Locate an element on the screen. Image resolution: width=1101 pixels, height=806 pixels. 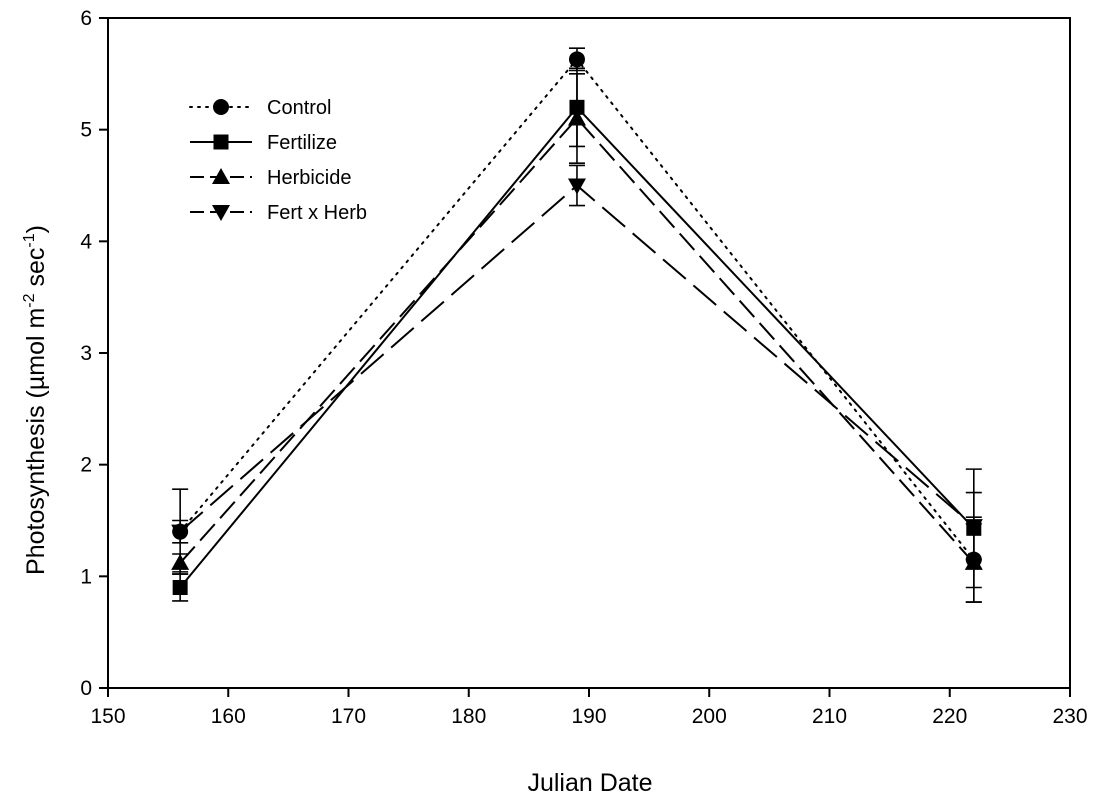
legend-marker-herbicide is located at coordinates (221, 176).